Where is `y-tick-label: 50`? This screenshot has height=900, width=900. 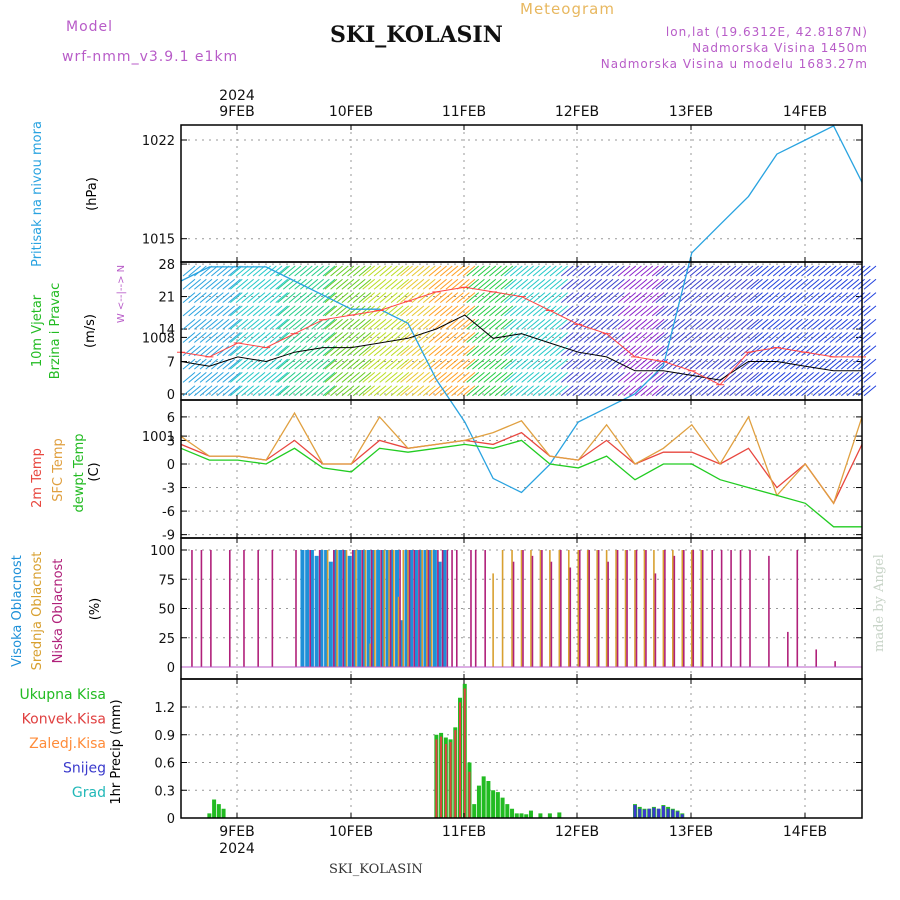 y-tick-label: 50 is located at coordinates (166, 610).